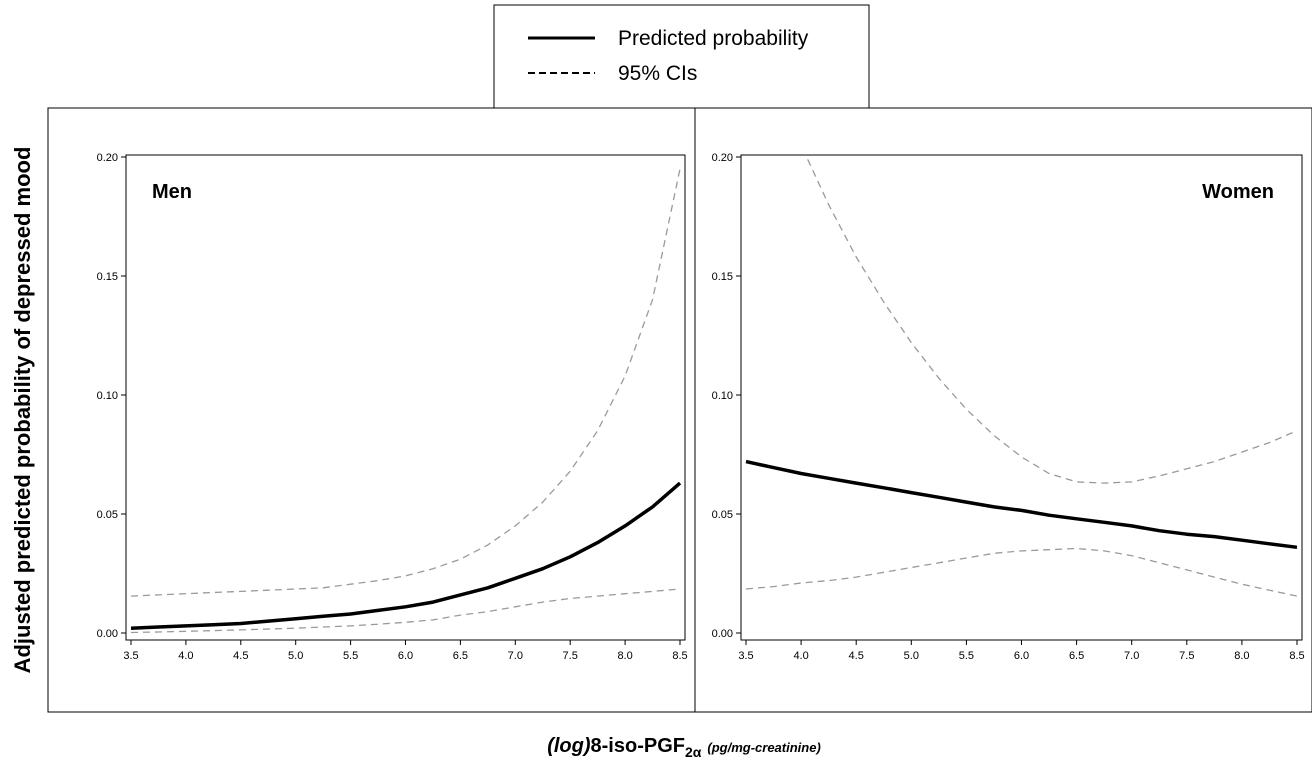 The image size is (1312, 770). I want to click on x-axis-label-subscript: 2α, so click(693, 752).